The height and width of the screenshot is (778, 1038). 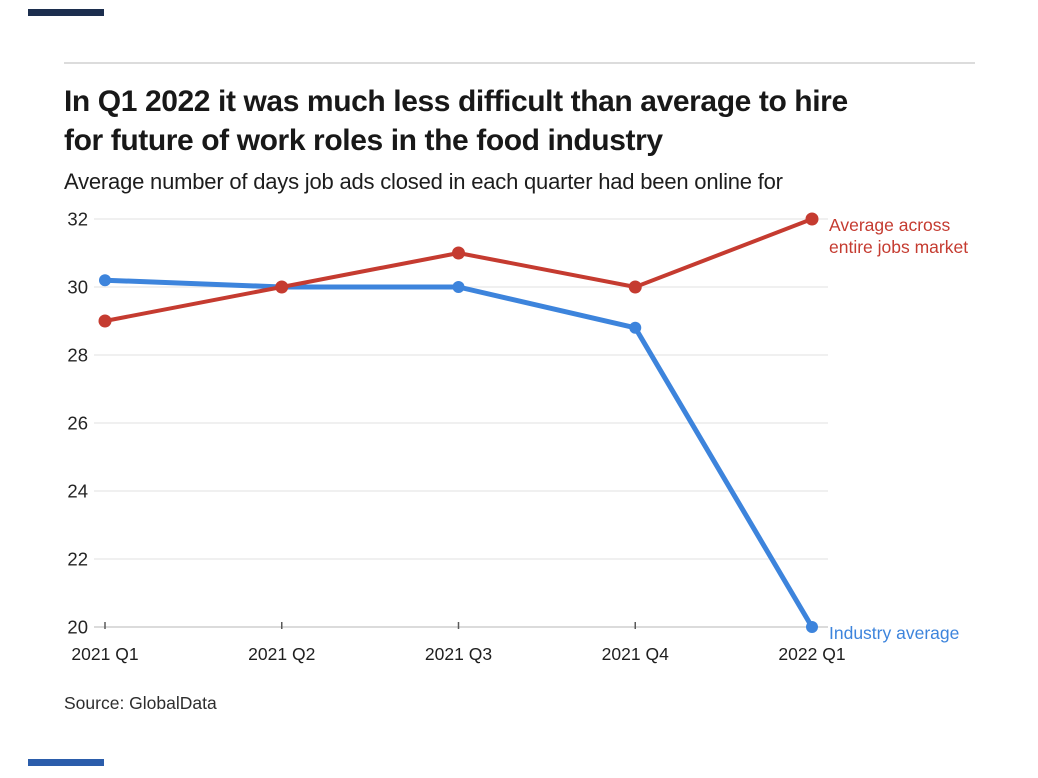 What do you see at coordinates (894, 633) in the screenshot?
I see `series-label-industry-average: Industry average` at bounding box center [894, 633].